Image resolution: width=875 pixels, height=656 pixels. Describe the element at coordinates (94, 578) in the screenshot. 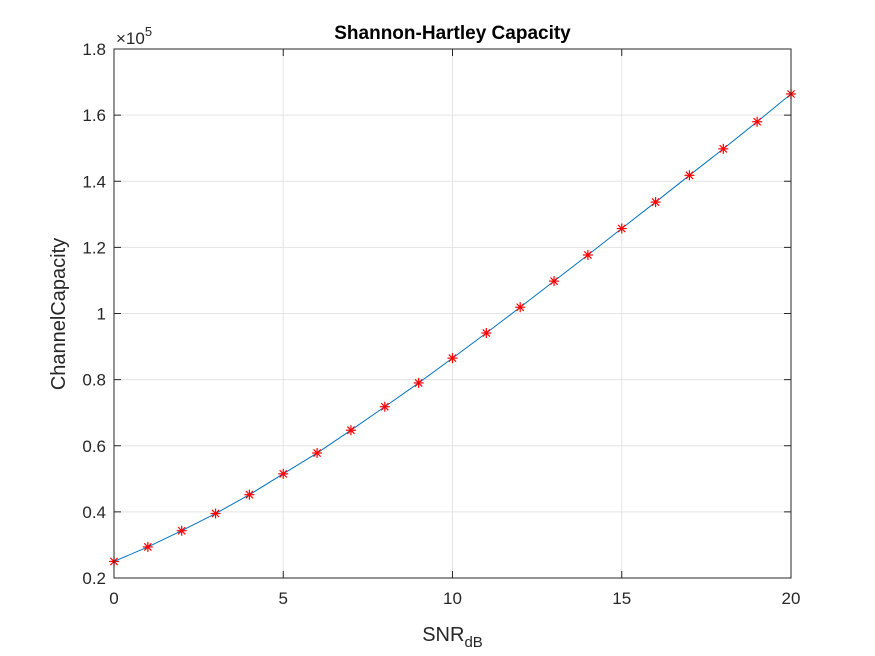

I see `y-tick-label: 0.2` at that location.